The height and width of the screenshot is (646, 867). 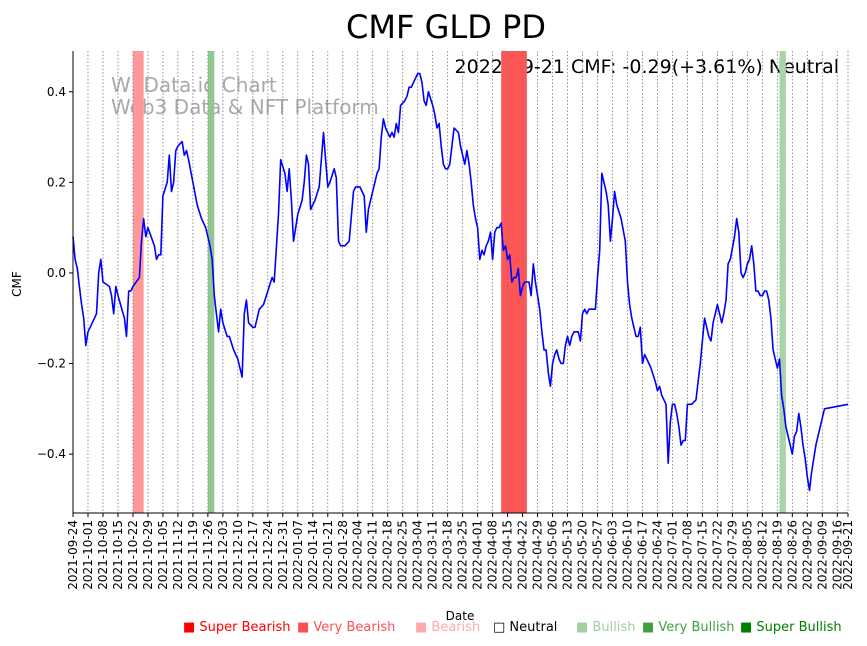 What do you see at coordinates (446, 27) in the screenshot?
I see `chart-title: CMF GLD PD` at bounding box center [446, 27].